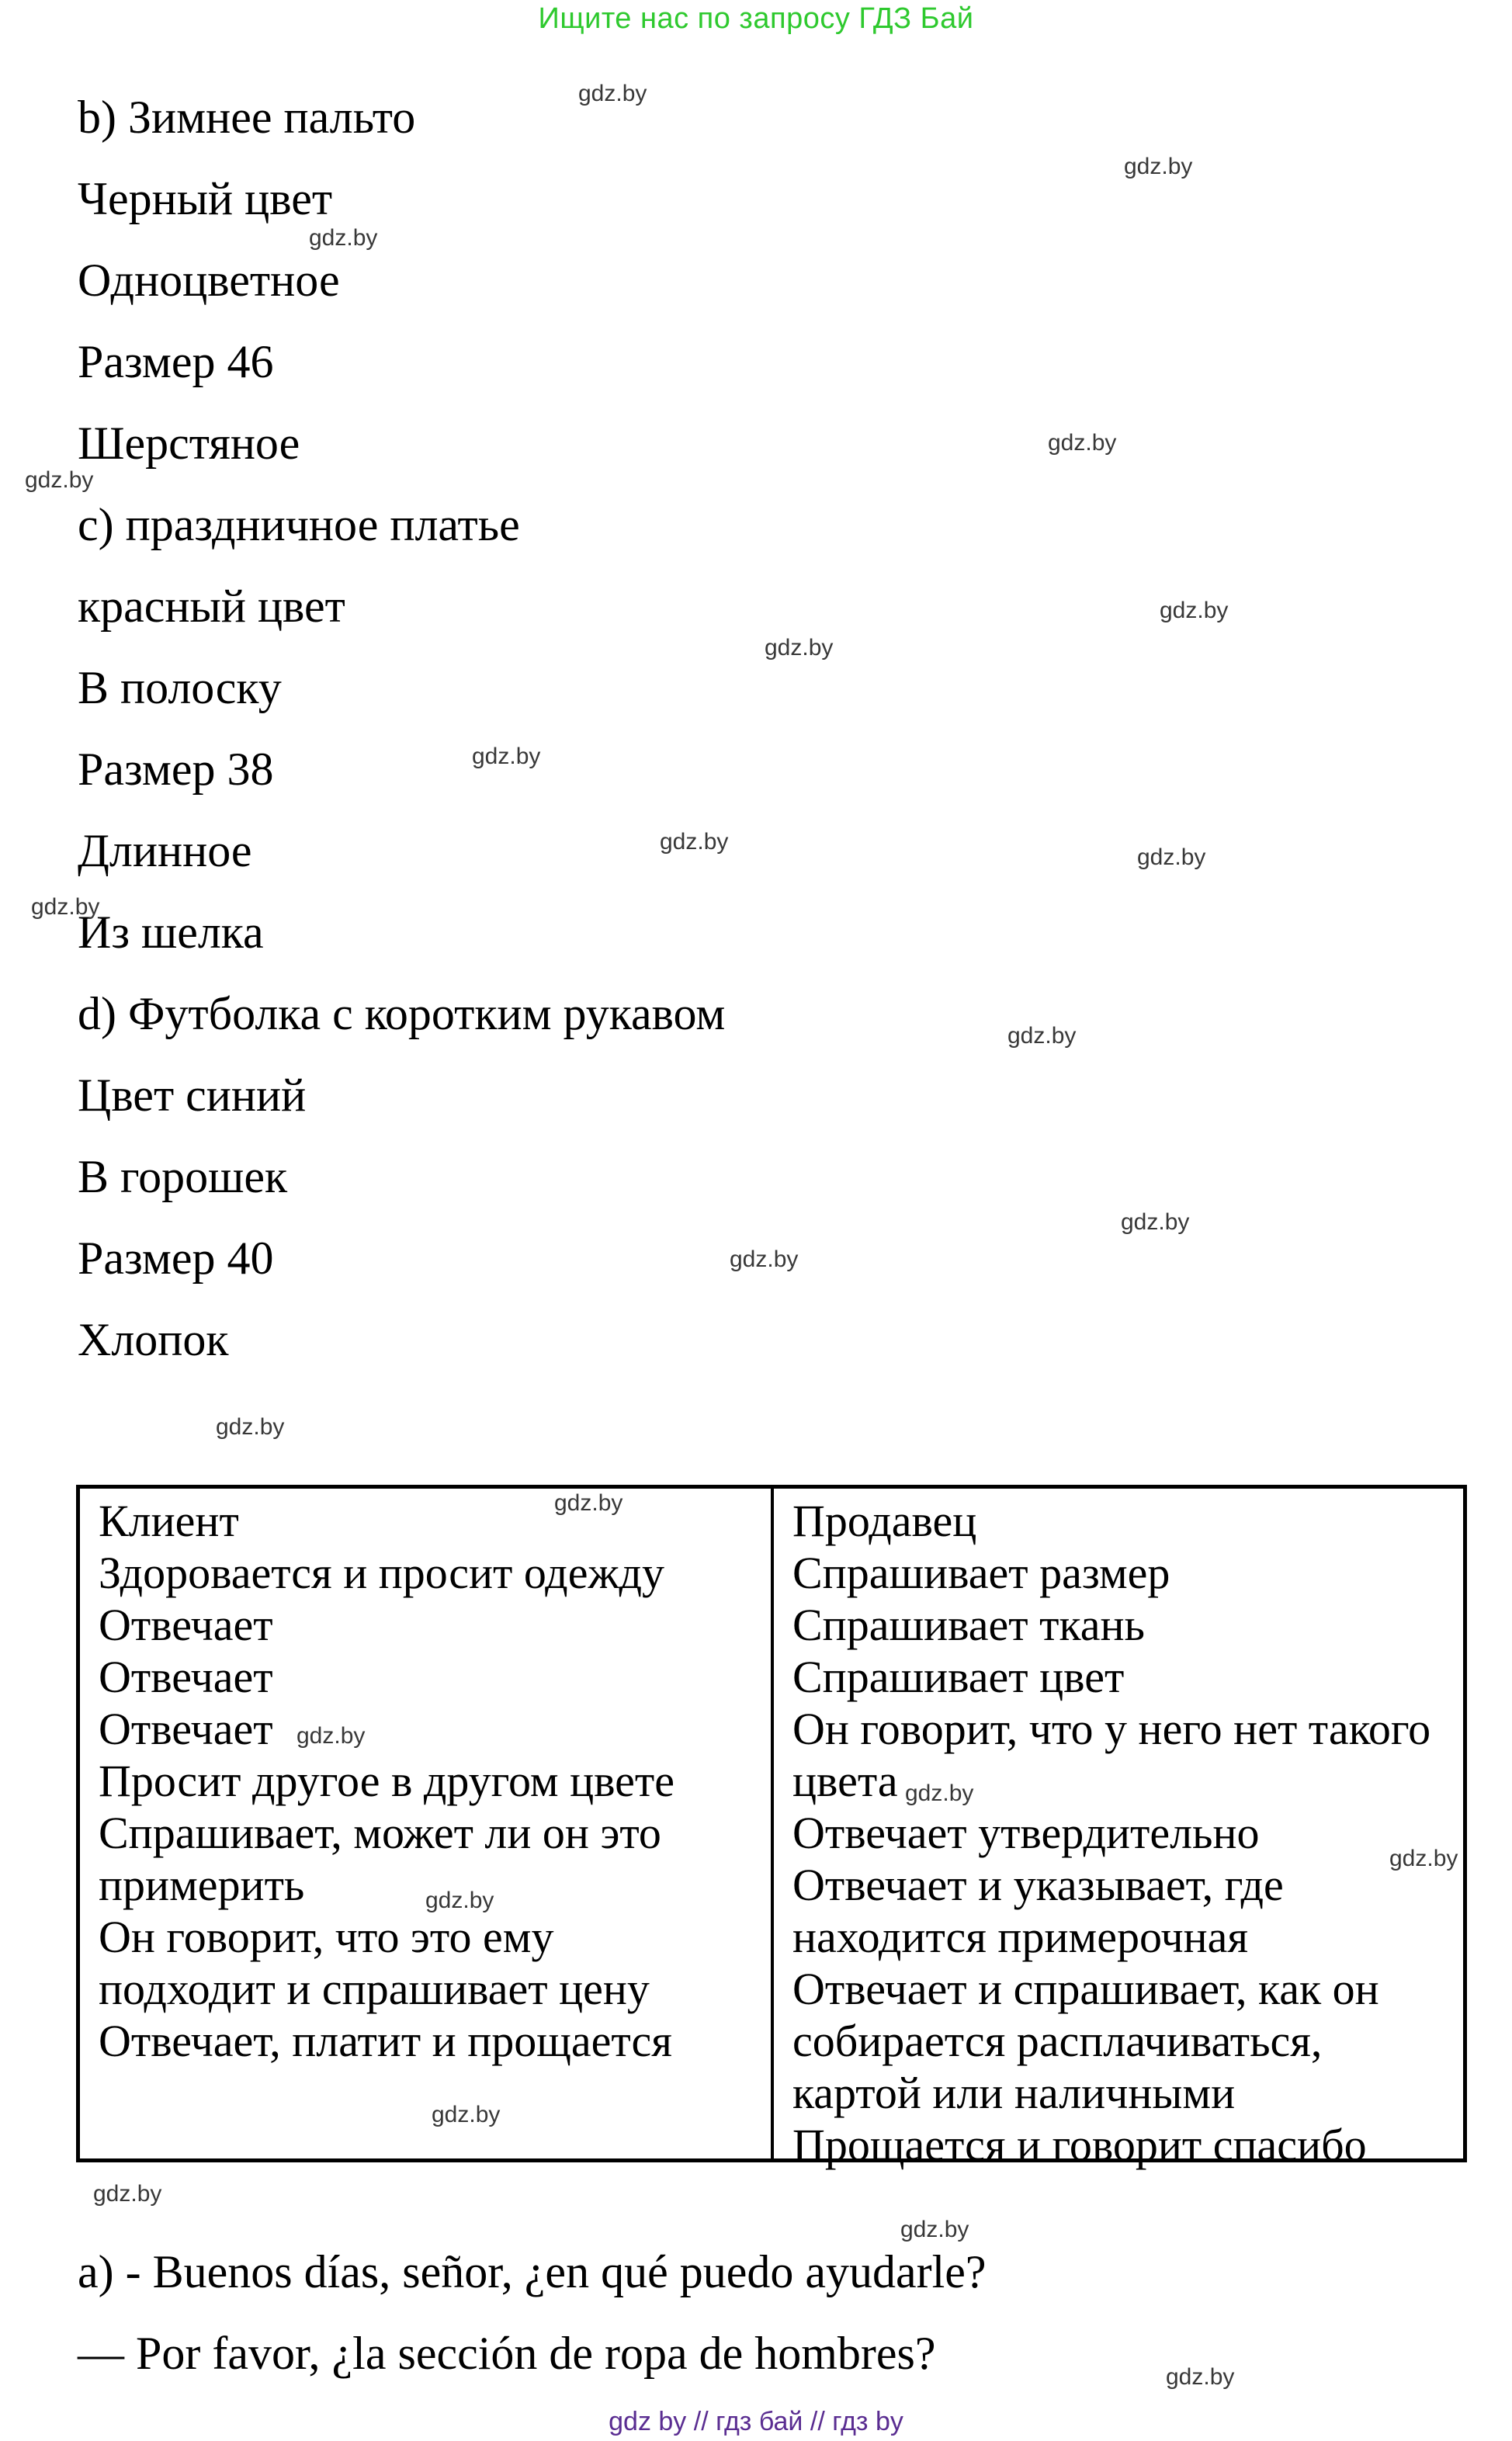 The width and height of the screenshot is (1512, 2441). I want to click on gdz-header-banner: Ищите нас по запросу ГДЗ Бай, so click(756, 18).